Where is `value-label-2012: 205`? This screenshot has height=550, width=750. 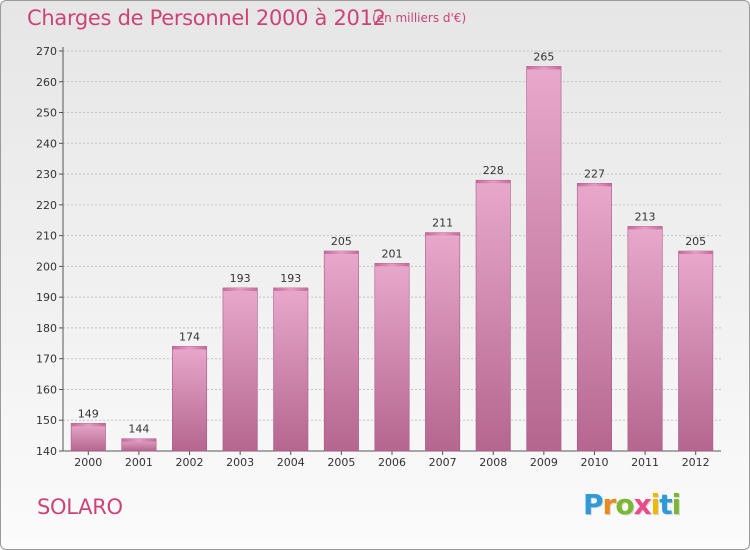
value-label-2012: 205 is located at coordinates (695, 241).